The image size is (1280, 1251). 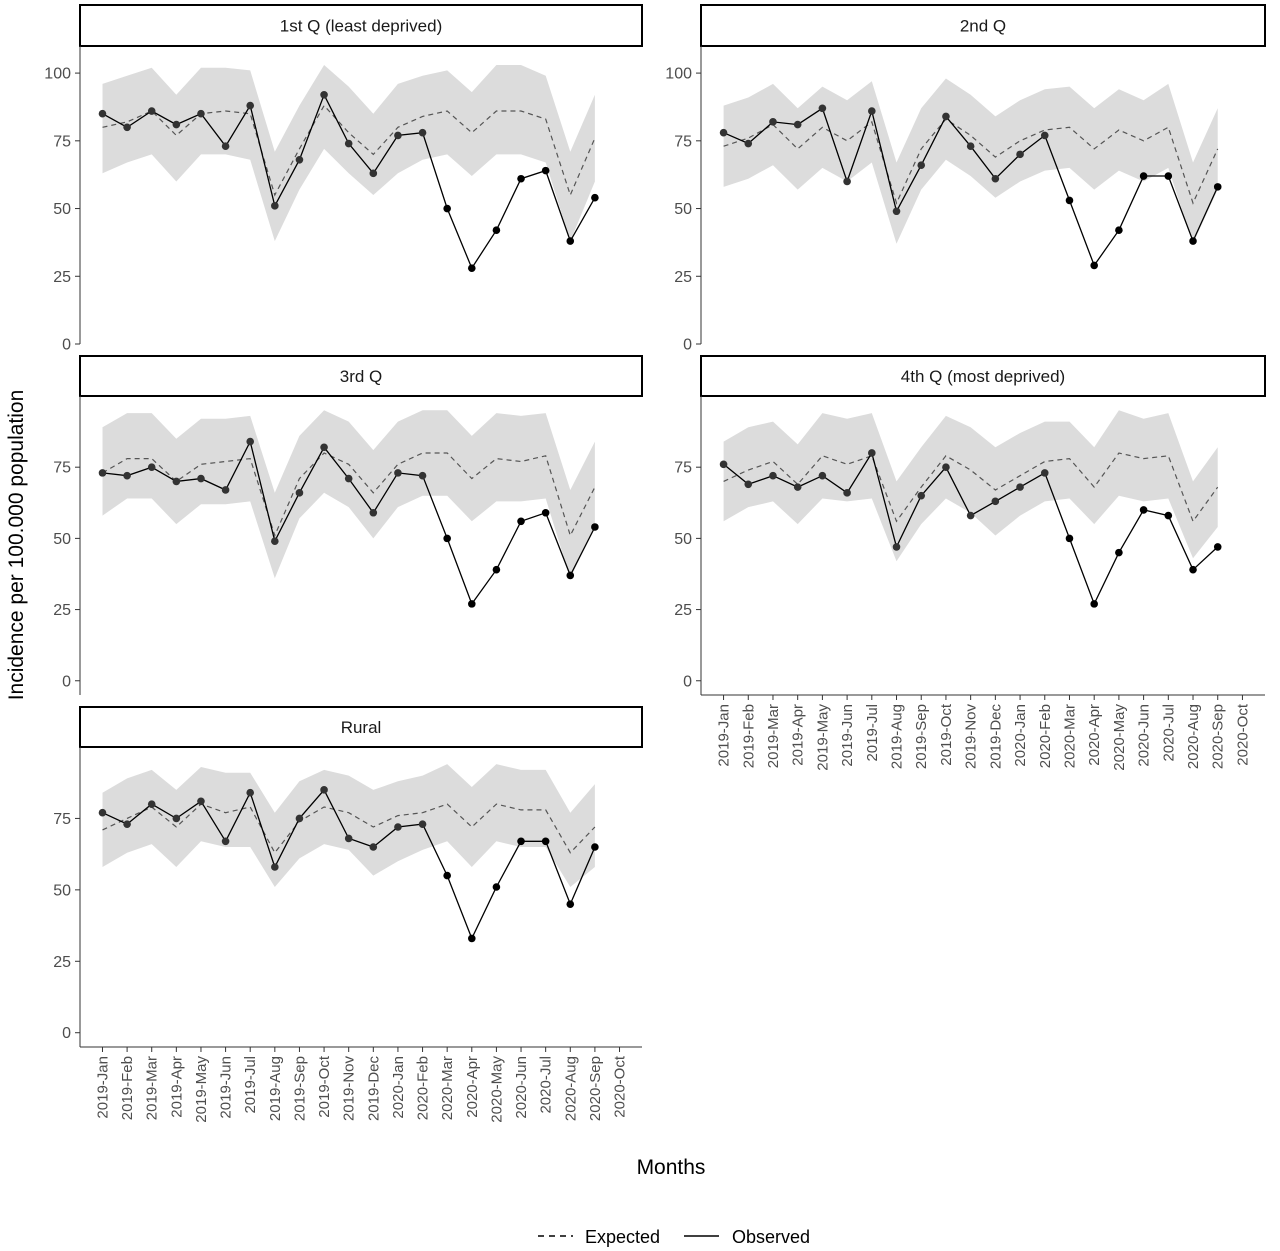 I want to click on x-tick-label: 2020-Jan, so click(x=398, y=1087).